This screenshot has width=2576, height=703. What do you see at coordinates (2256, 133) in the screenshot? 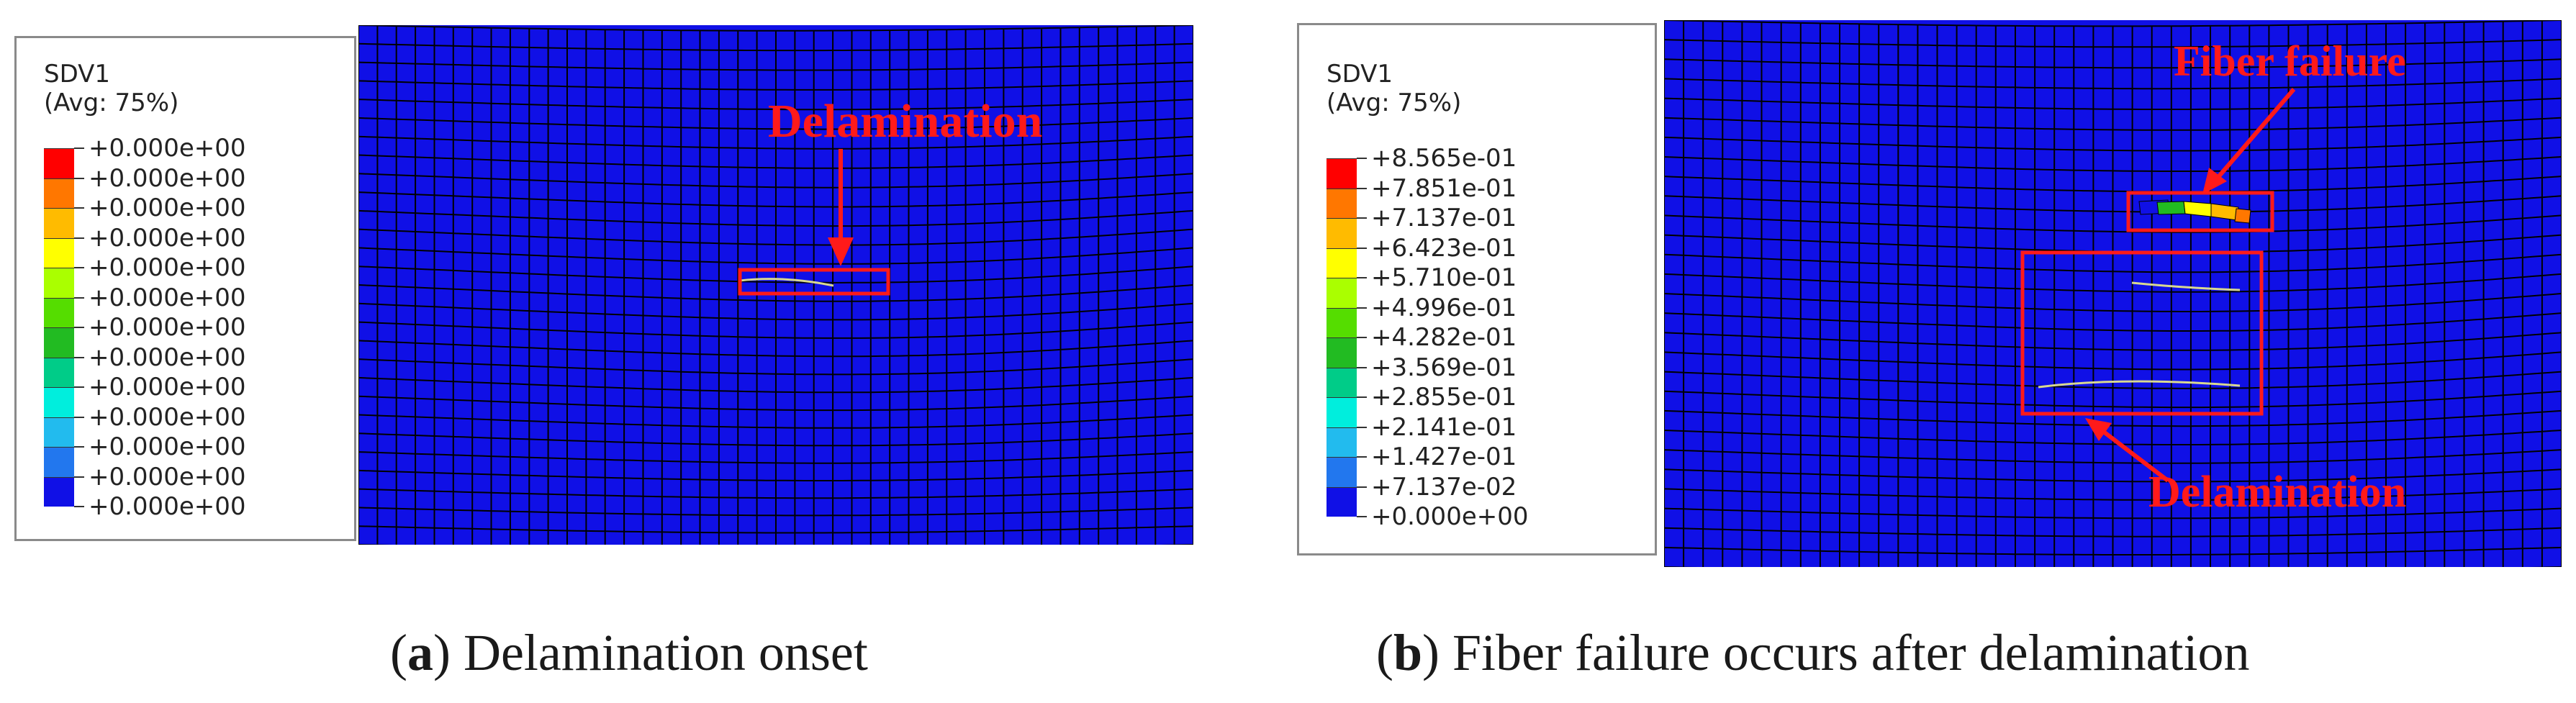
I see `fiber-failure-arrow-shaft` at bounding box center [2256, 133].